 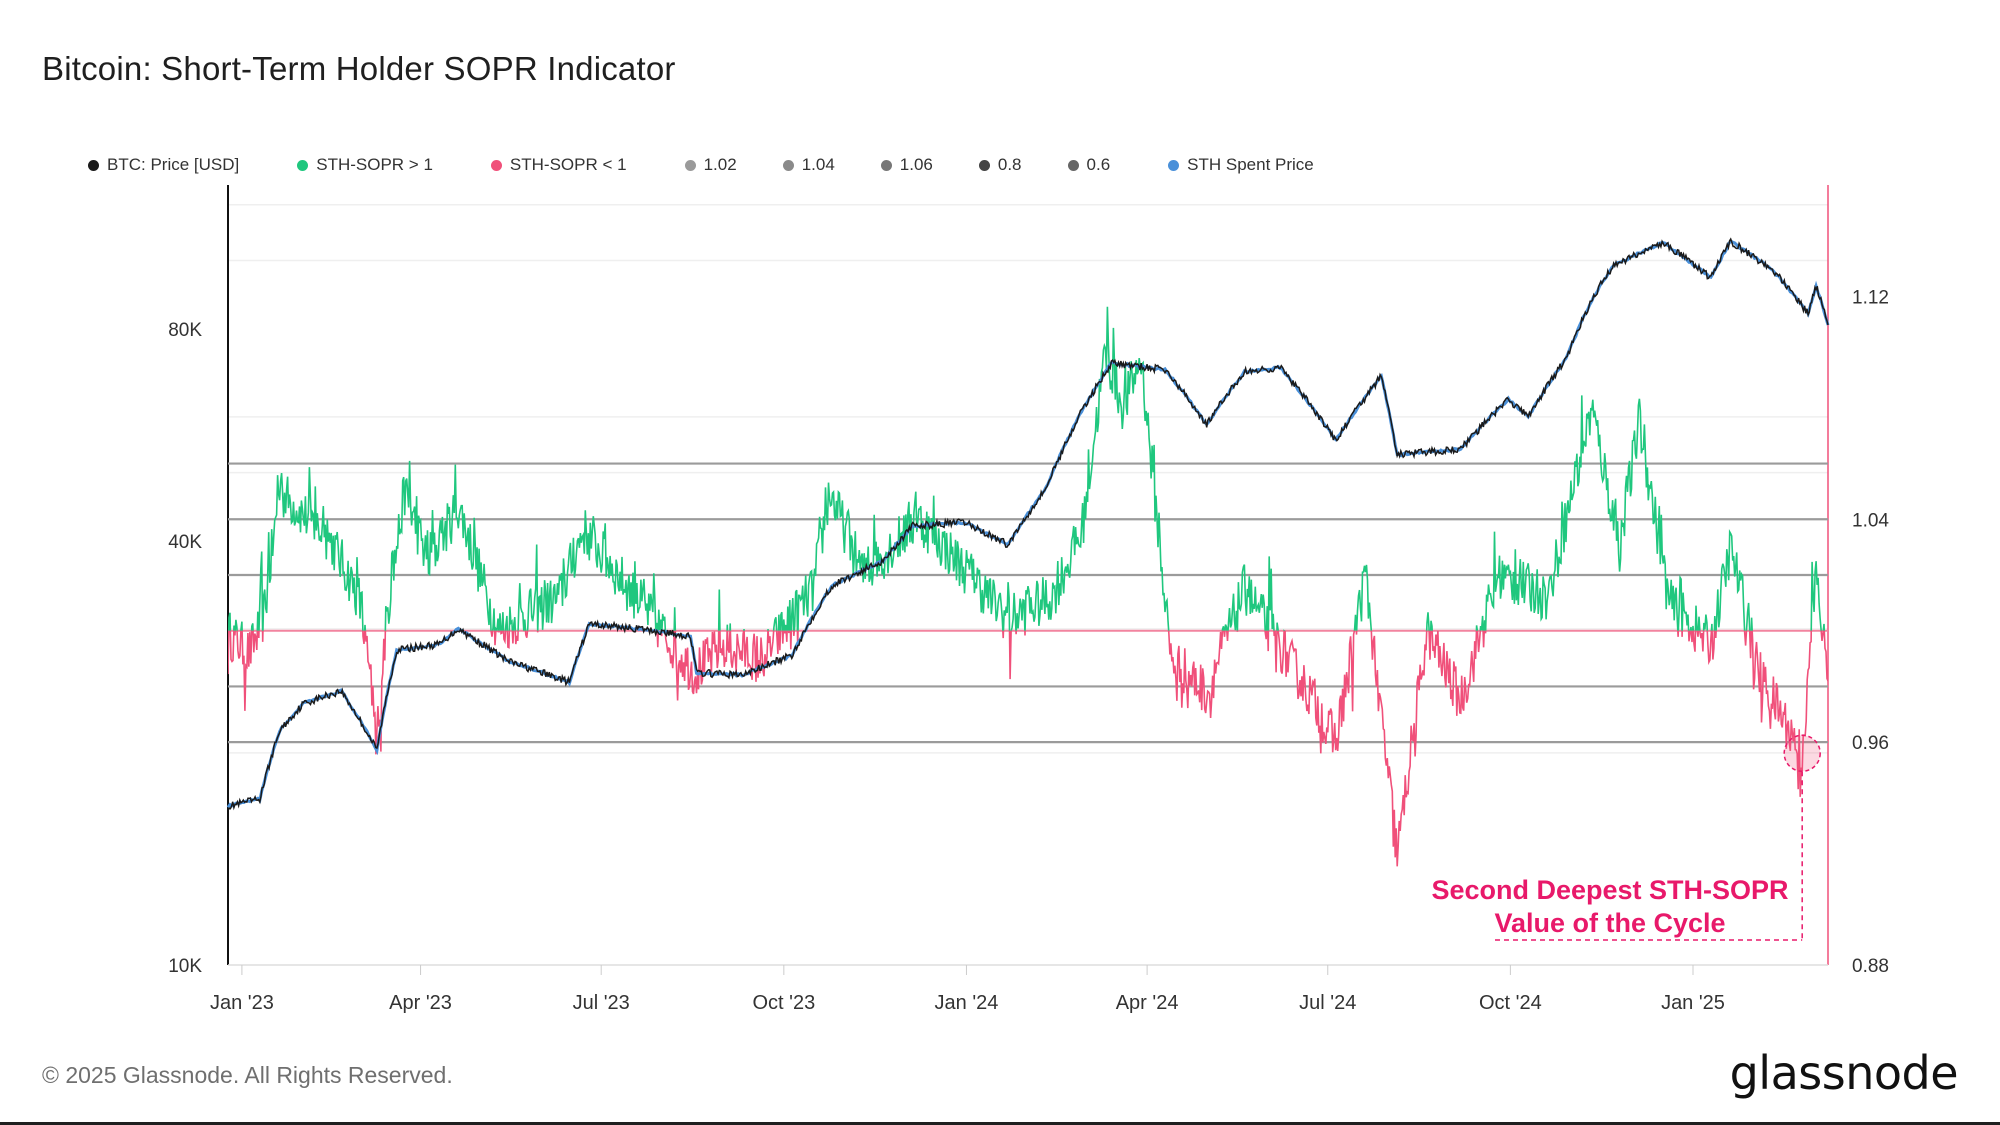 What do you see at coordinates (967, 1003) in the screenshot?
I see `x-tick-label: Jan '24` at bounding box center [967, 1003].